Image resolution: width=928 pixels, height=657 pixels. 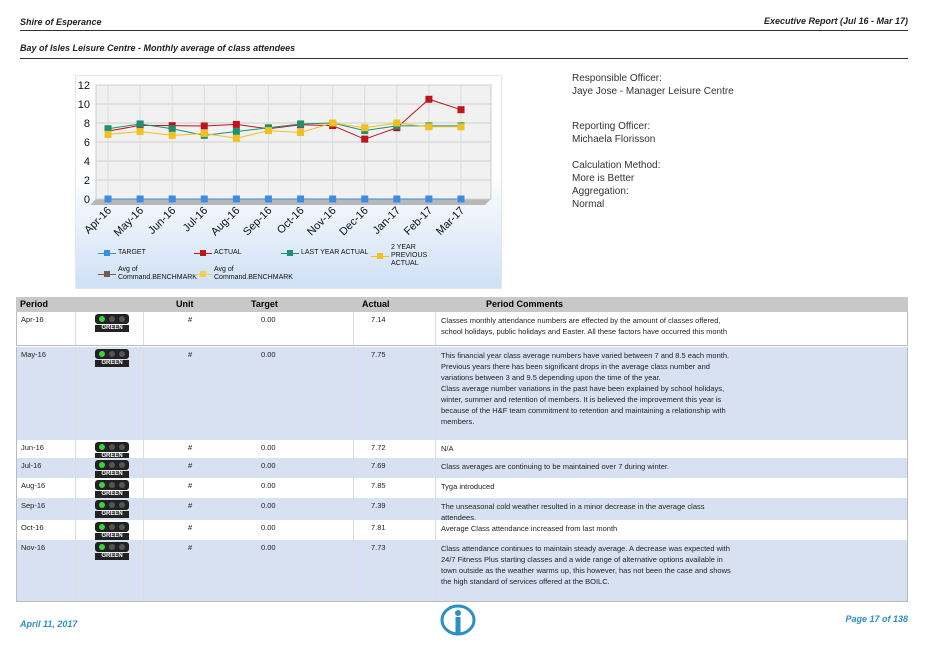 I want to click on x-tick-label: May-16, so click(x=129, y=222).